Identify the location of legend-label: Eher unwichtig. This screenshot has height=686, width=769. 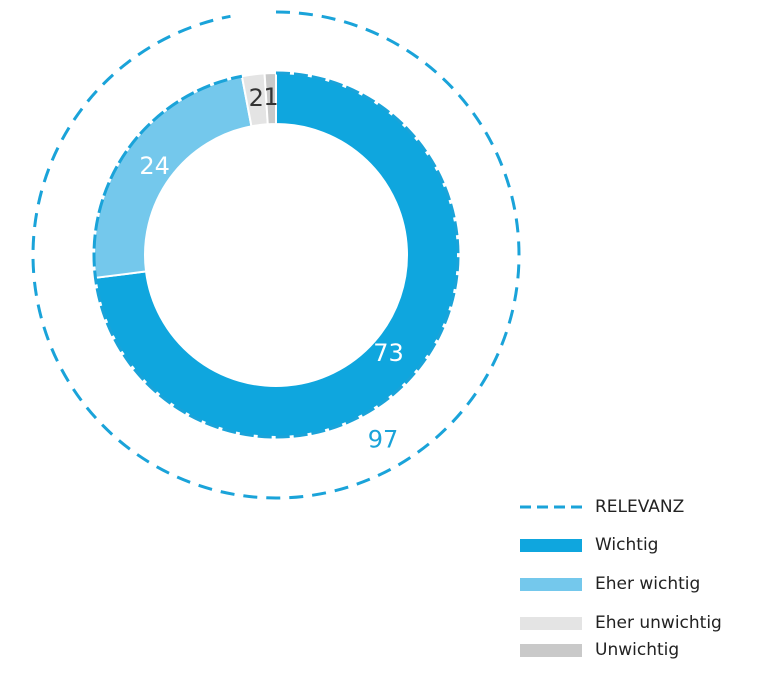
(658, 623).